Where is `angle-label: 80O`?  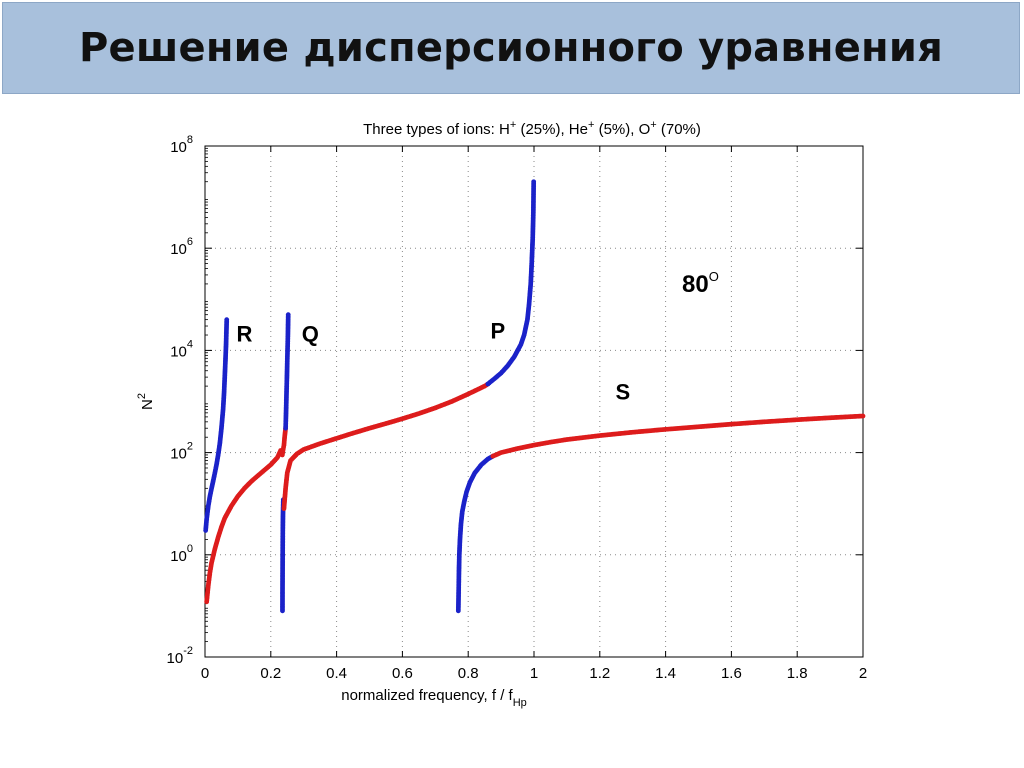 angle-label: 80O is located at coordinates (700, 283).